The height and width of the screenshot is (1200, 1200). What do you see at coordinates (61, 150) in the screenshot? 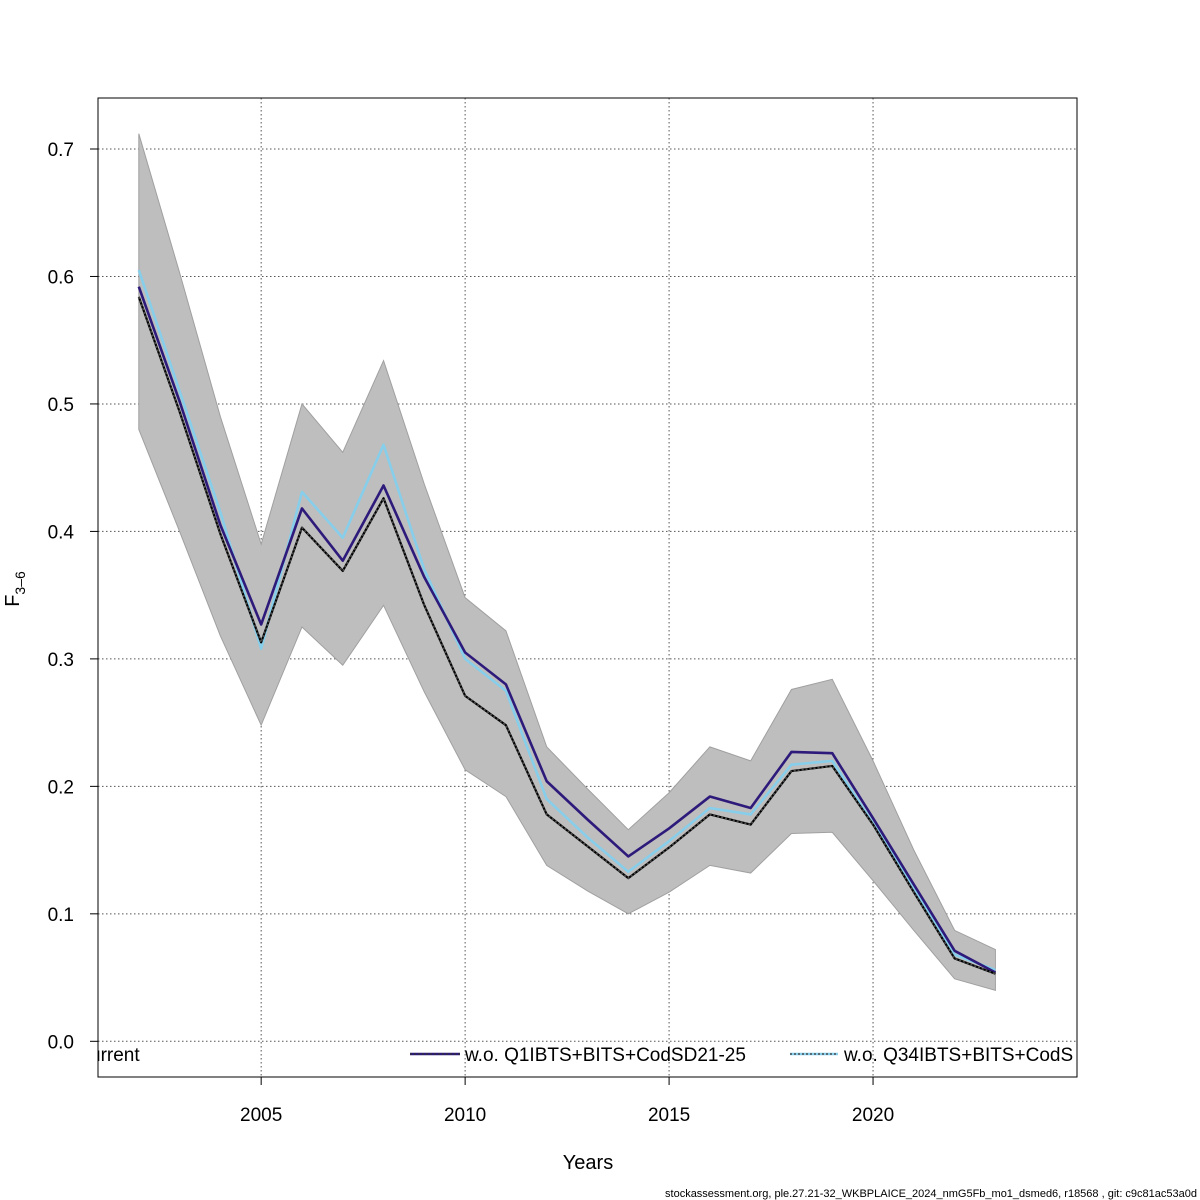
I see `y-tick-label: 0.7` at bounding box center [61, 150].